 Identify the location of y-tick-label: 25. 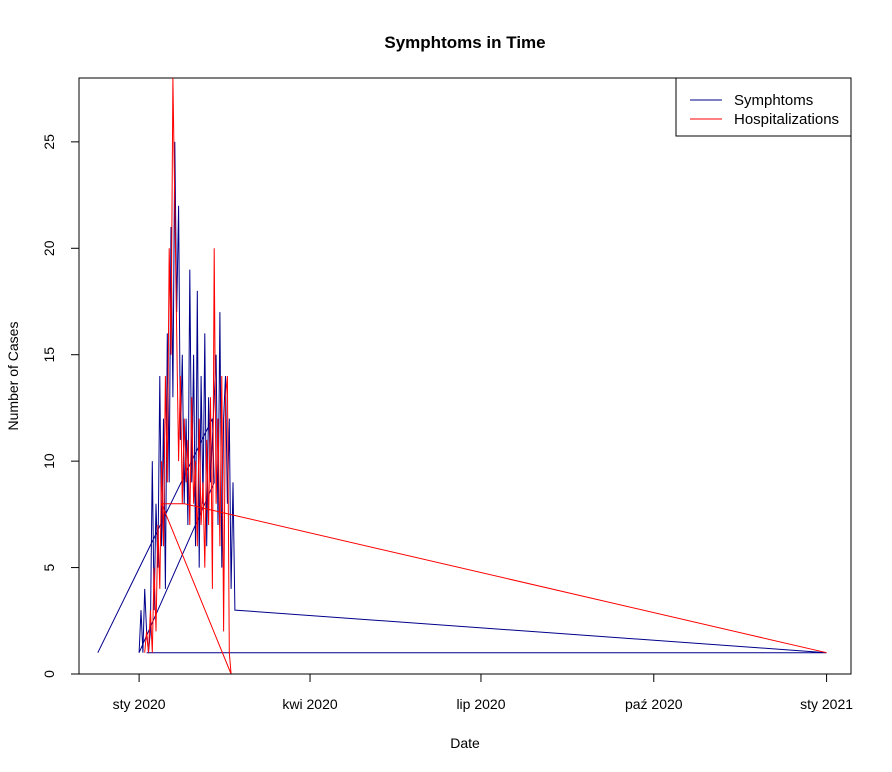
(49, 142).